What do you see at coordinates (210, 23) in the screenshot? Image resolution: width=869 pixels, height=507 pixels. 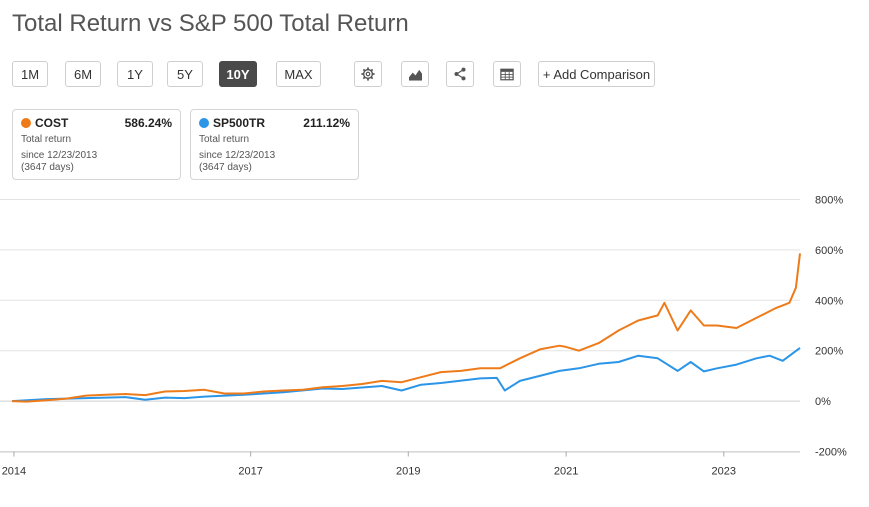 I see `page-title: Total Return vs S&P 500 Total Return` at bounding box center [210, 23].